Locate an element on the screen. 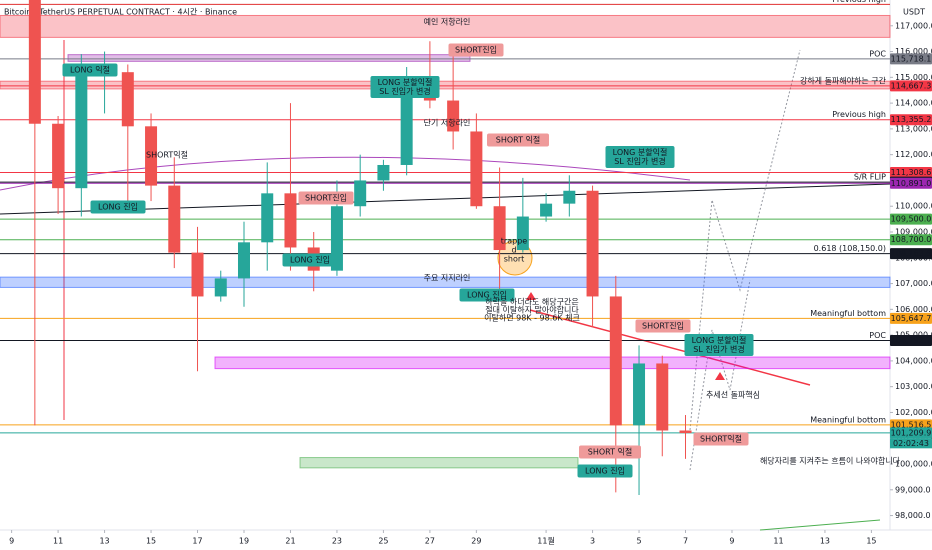 The image size is (932, 550). level-note: Meaningful bottom is located at coordinates (848, 419).